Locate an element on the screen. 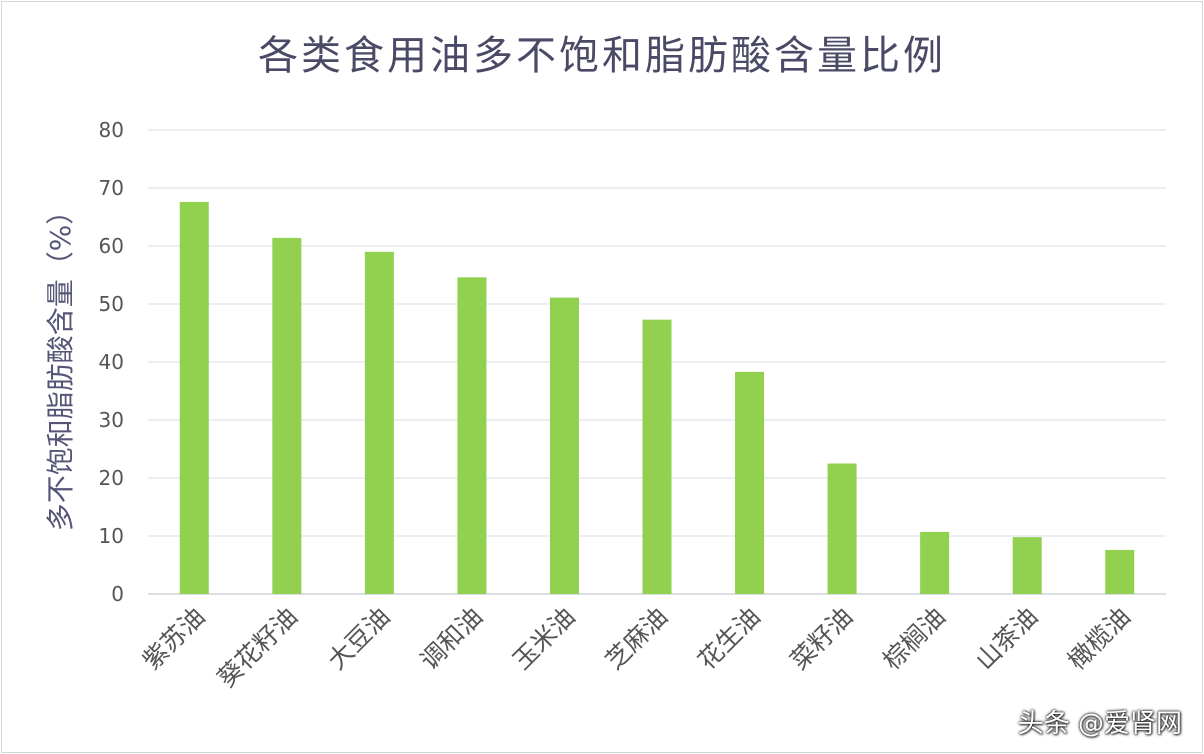 This screenshot has width=1204, height=754. y-tick-label: 30 is located at coordinates (111, 420).